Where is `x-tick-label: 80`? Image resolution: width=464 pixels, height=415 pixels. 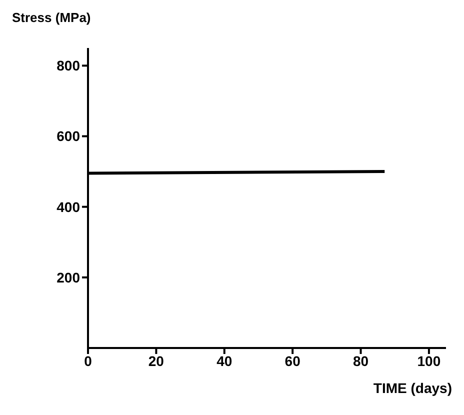
x-tick-label: 80 is located at coordinates (360, 360).